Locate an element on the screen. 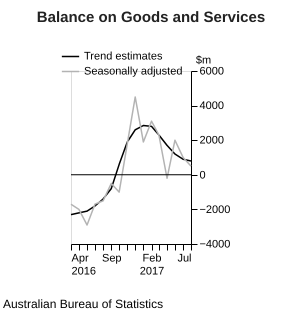 Image resolution: width=293 pixels, height=322 pixels. legend-label: Seasonally adjusted is located at coordinates (133, 72).